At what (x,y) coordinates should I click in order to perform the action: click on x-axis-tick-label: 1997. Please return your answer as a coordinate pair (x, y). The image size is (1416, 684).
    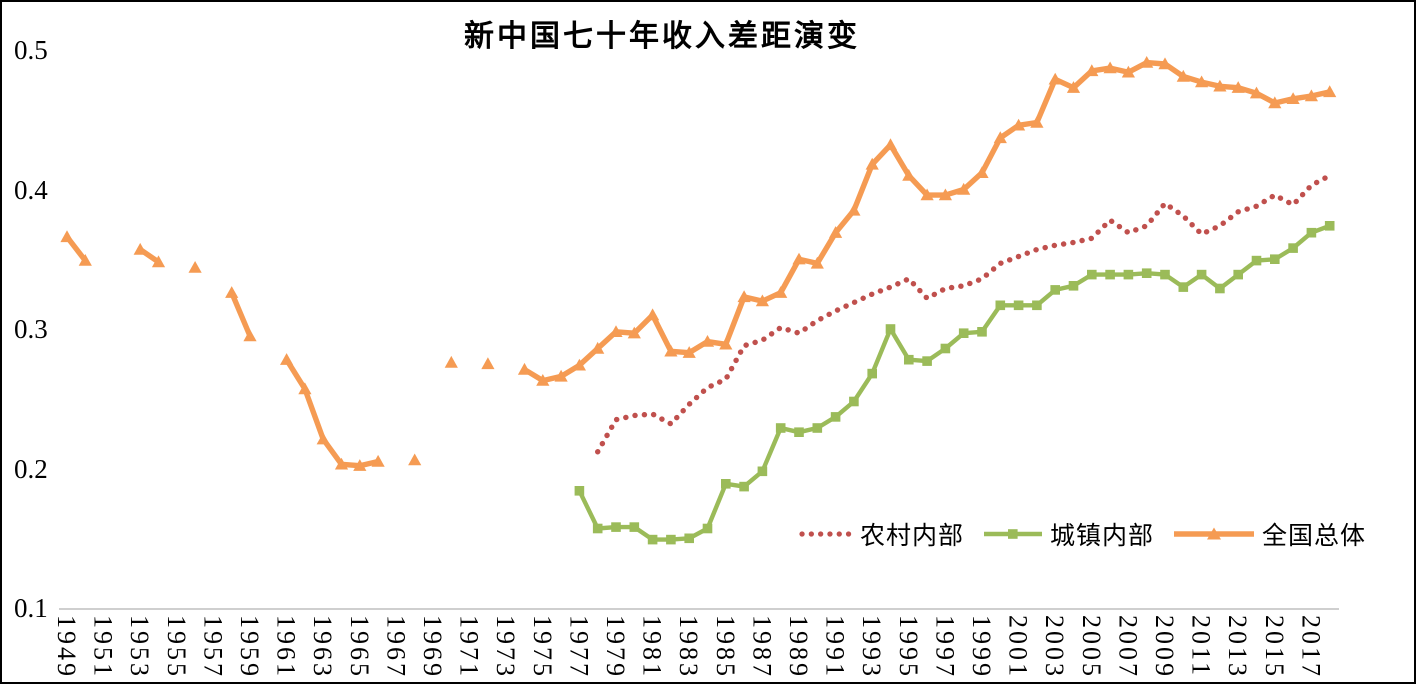
    Looking at the image, I should click on (945, 647).